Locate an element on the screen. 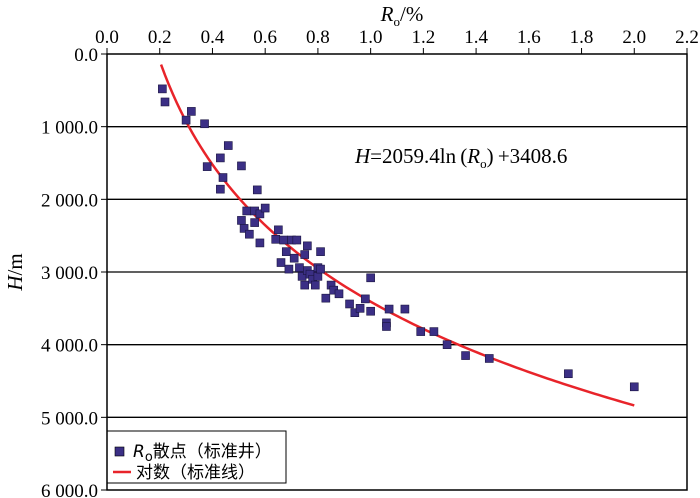 The height and width of the screenshot is (498, 700). y-tick-label: 5 000.0 is located at coordinates (69, 418).